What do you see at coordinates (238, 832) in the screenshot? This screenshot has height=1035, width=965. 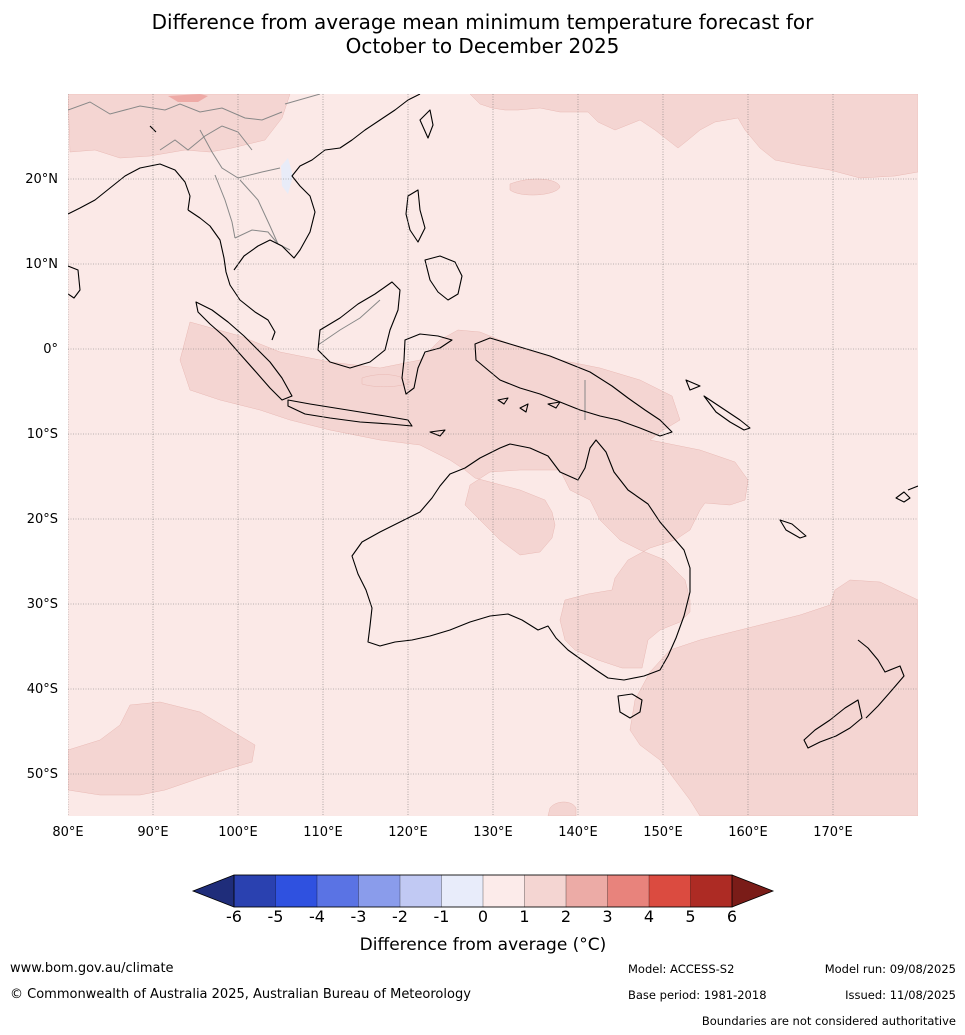 I see `lon-label: 100°E` at bounding box center [238, 832].